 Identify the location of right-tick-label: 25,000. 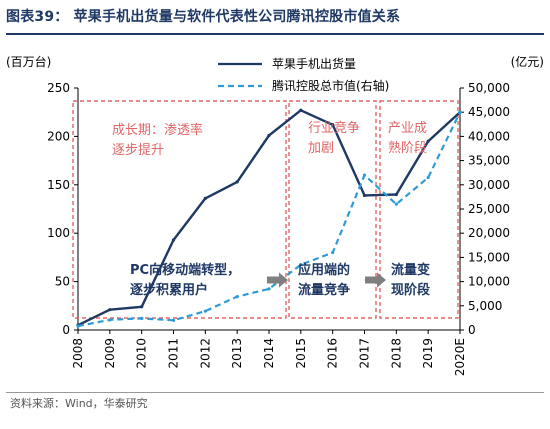
(489, 209).